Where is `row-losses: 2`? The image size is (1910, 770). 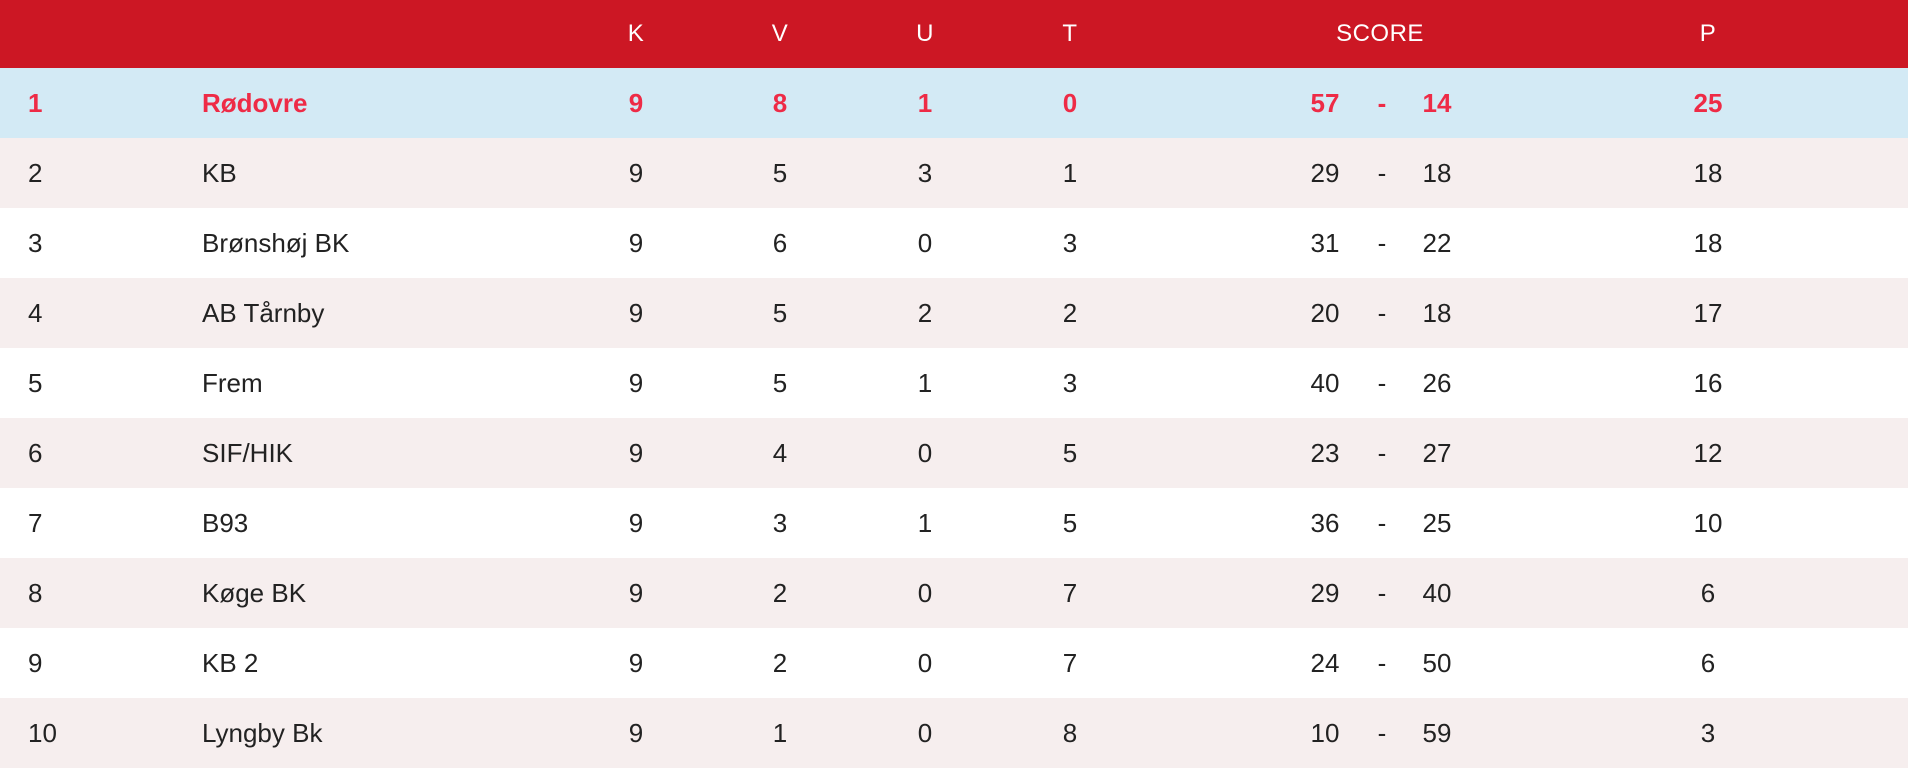
row-losses: 2 is located at coordinates (1070, 312).